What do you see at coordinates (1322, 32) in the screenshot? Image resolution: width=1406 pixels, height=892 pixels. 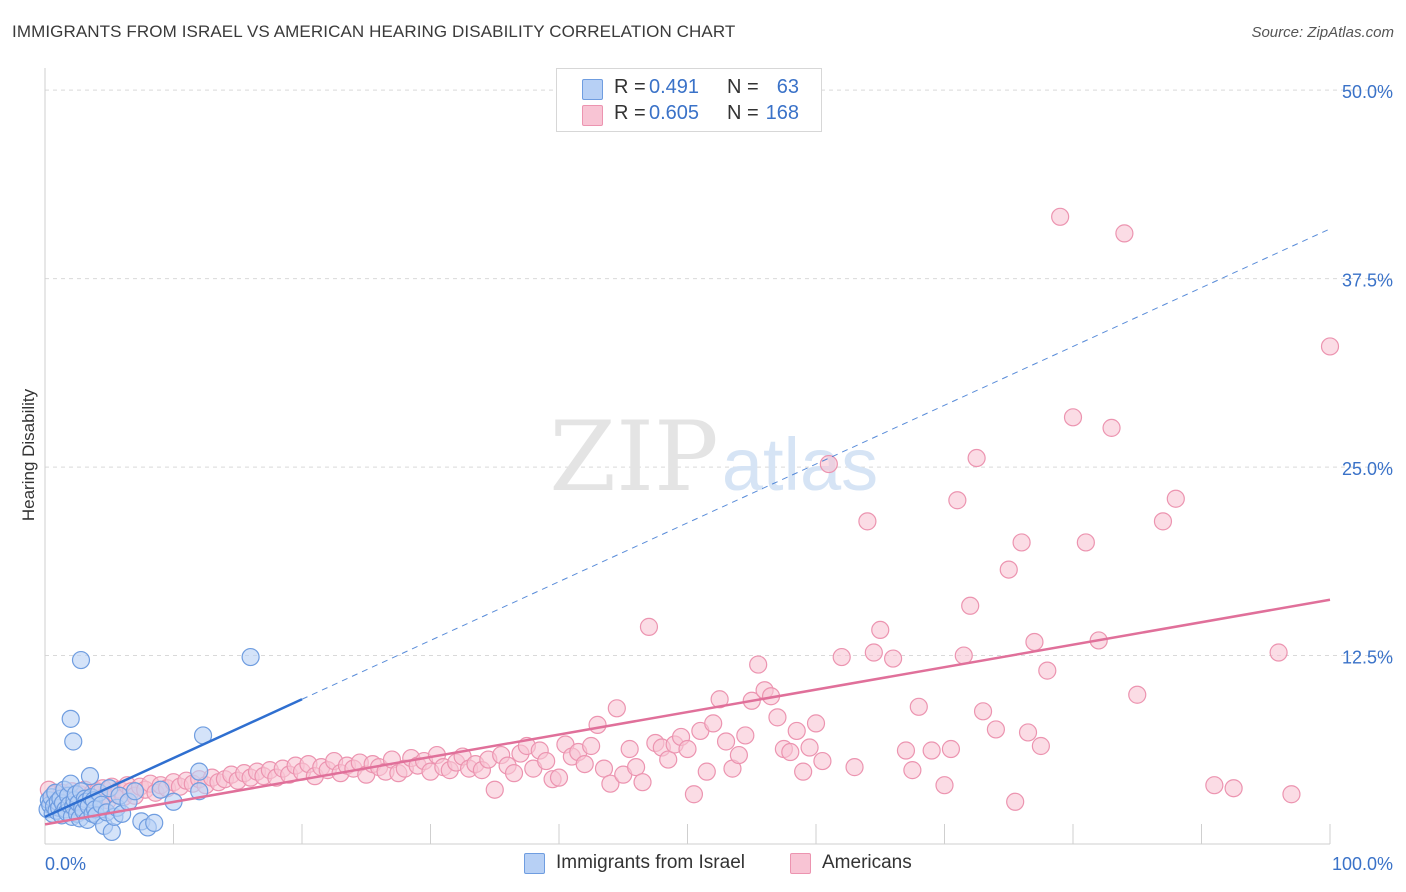 I see `source-credit: Source: ZipAtlas.com` at bounding box center [1322, 32].